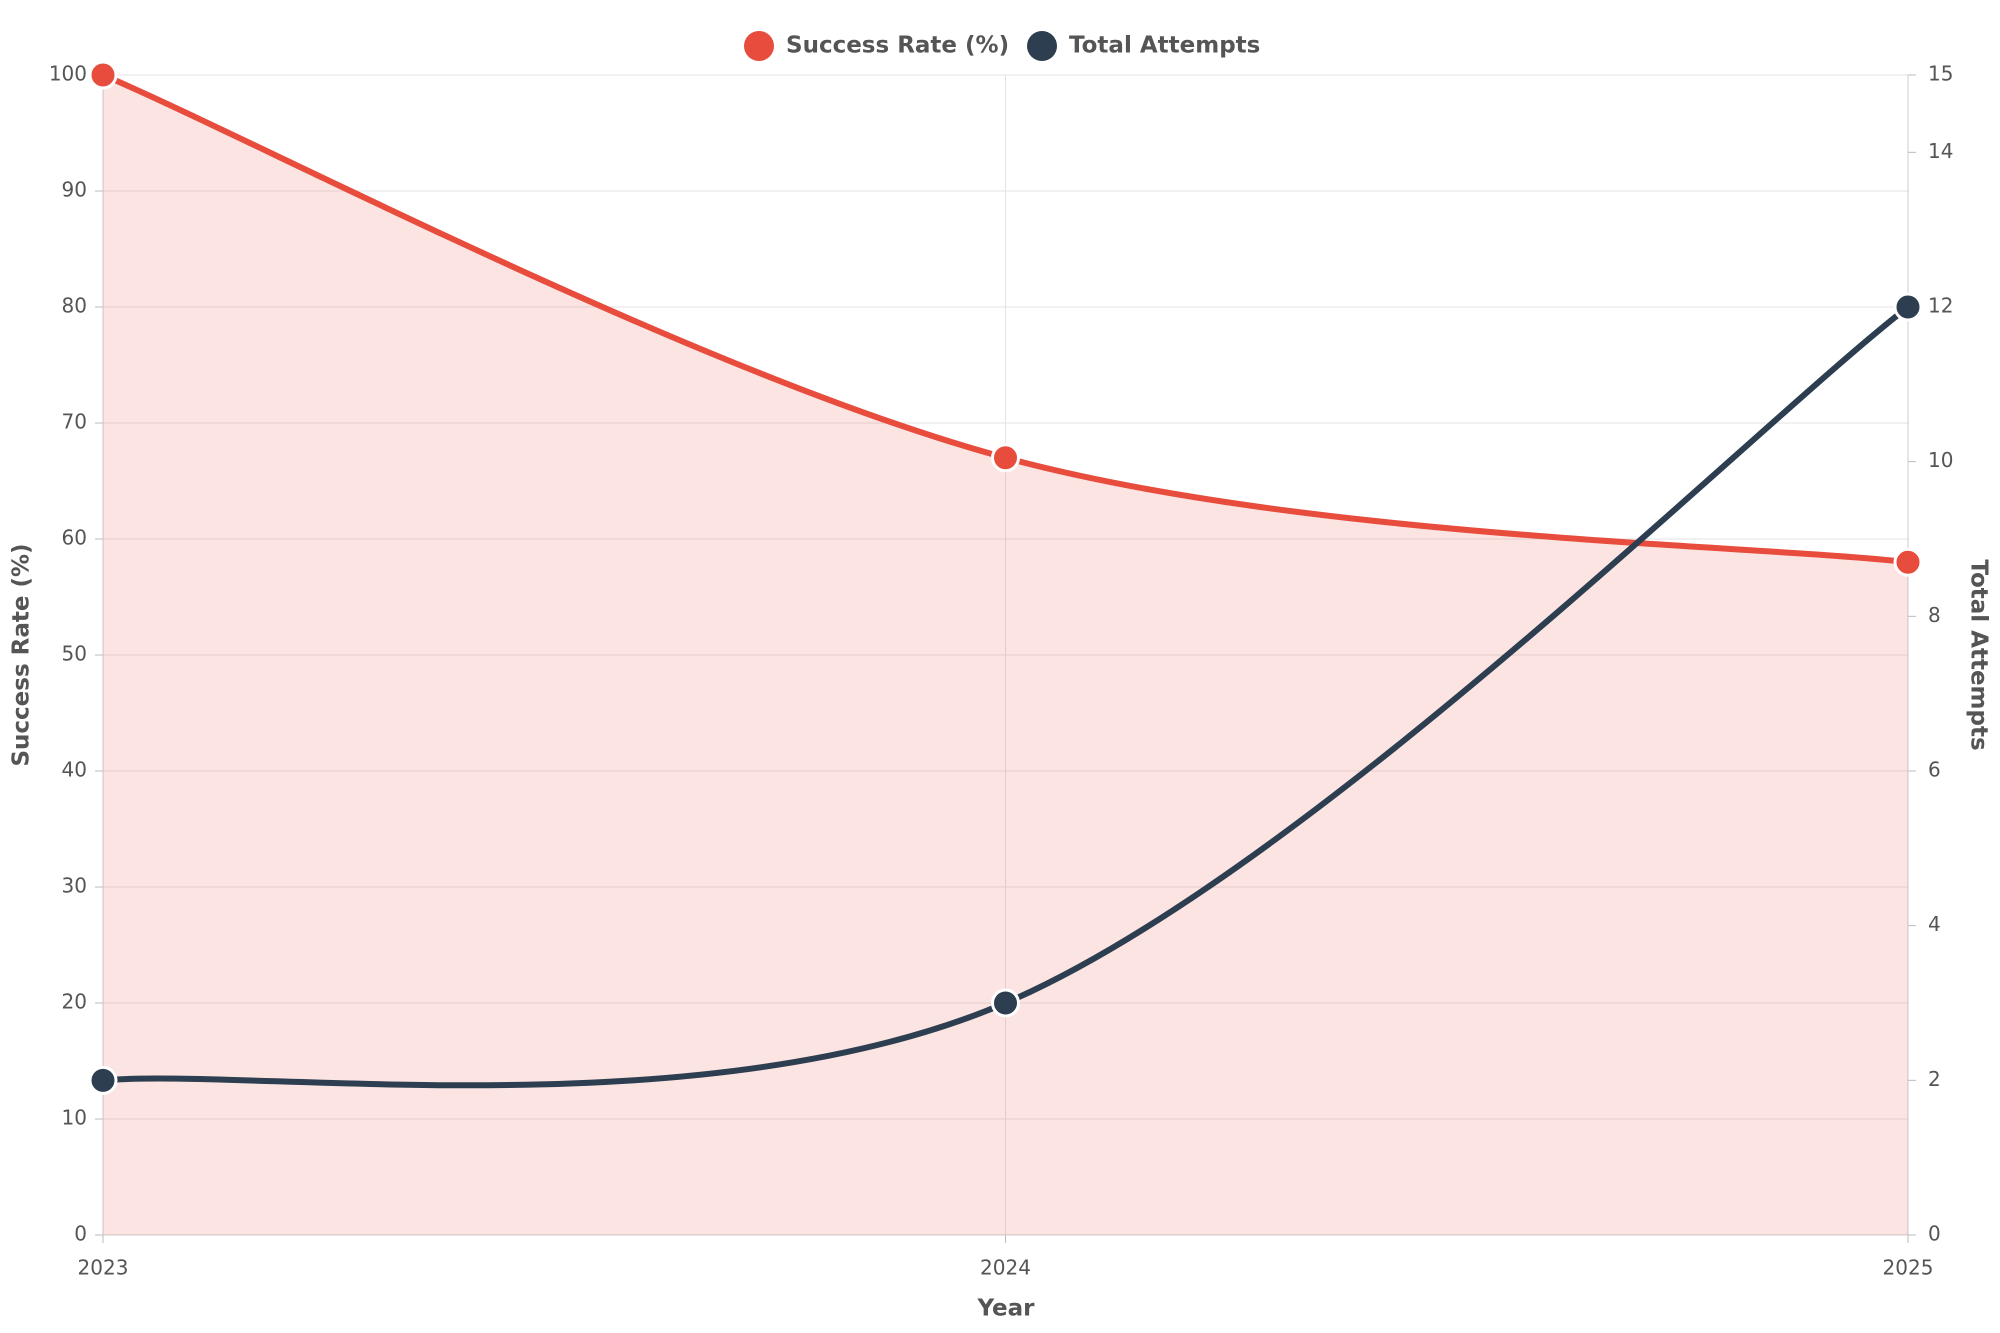  Describe the element at coordinates (103, 1268) in the screenshot. I see `x-tick-label: 2023` at that location.